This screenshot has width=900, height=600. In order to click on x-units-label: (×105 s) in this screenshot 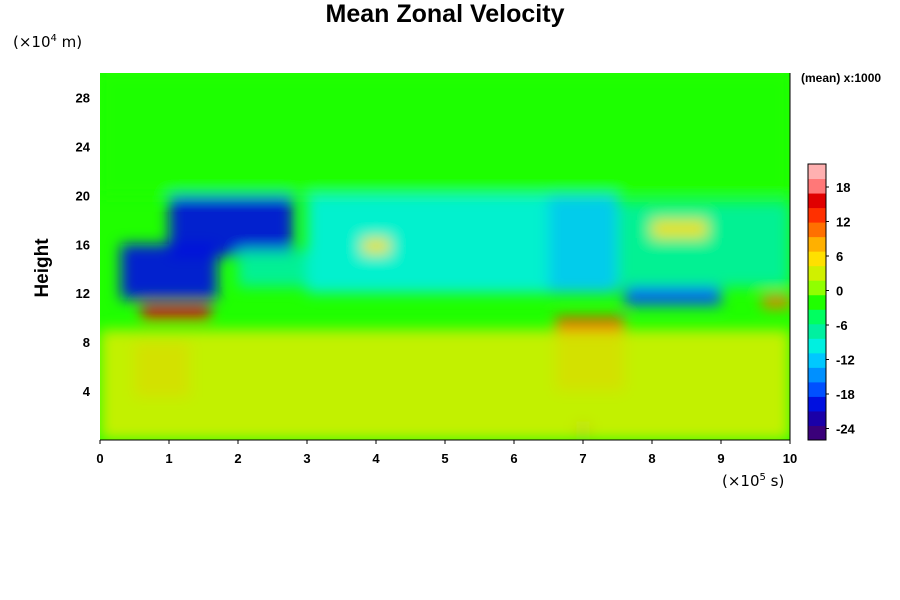, I will do `click(753, 481)`.